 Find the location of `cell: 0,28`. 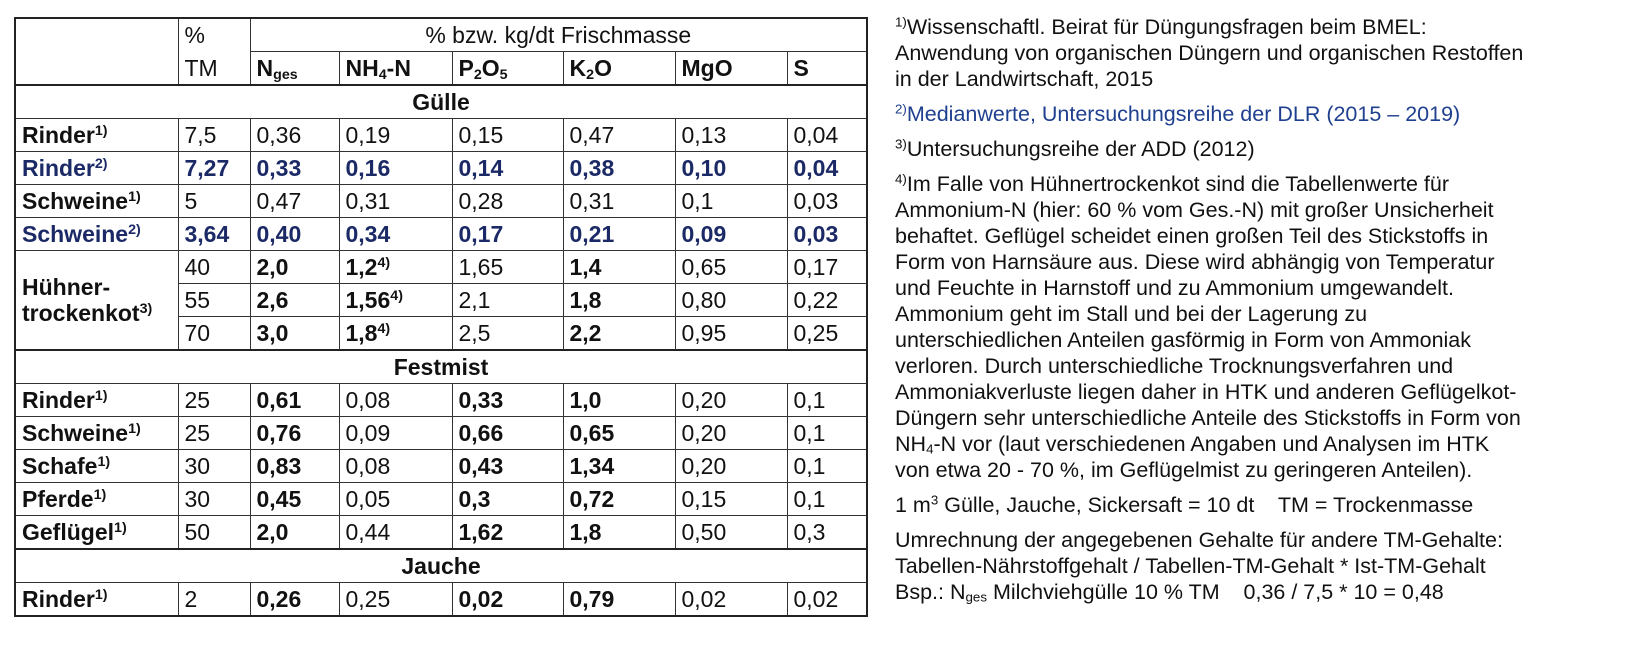

cell: 0,28 is located at coordinates (507, 201).